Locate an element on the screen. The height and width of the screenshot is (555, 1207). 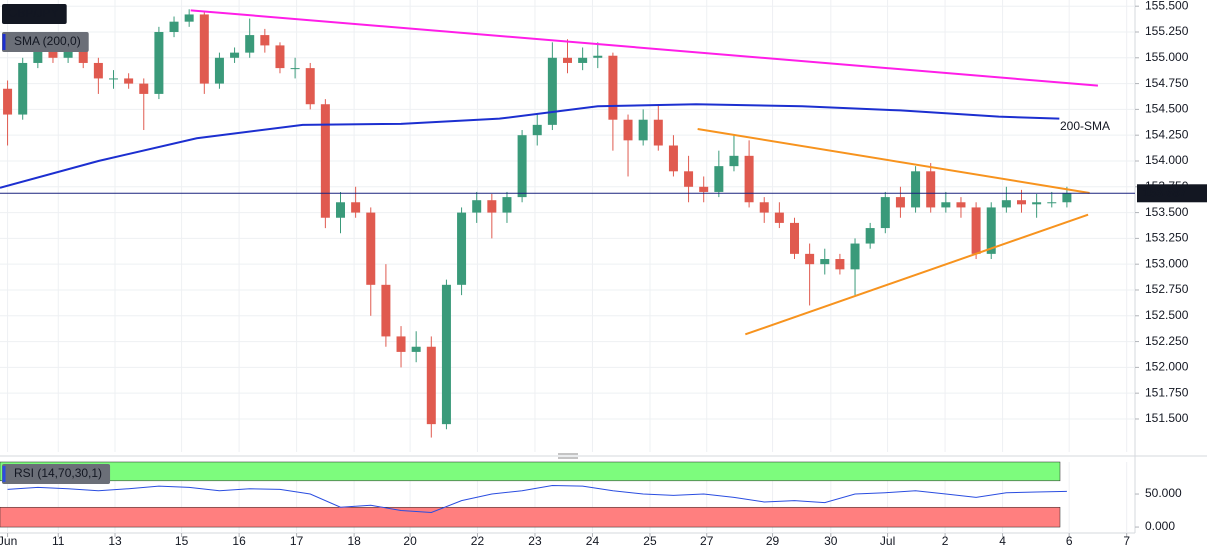
legend-title: RSI (14,70,30,1) is located at coordinates (58, 473).